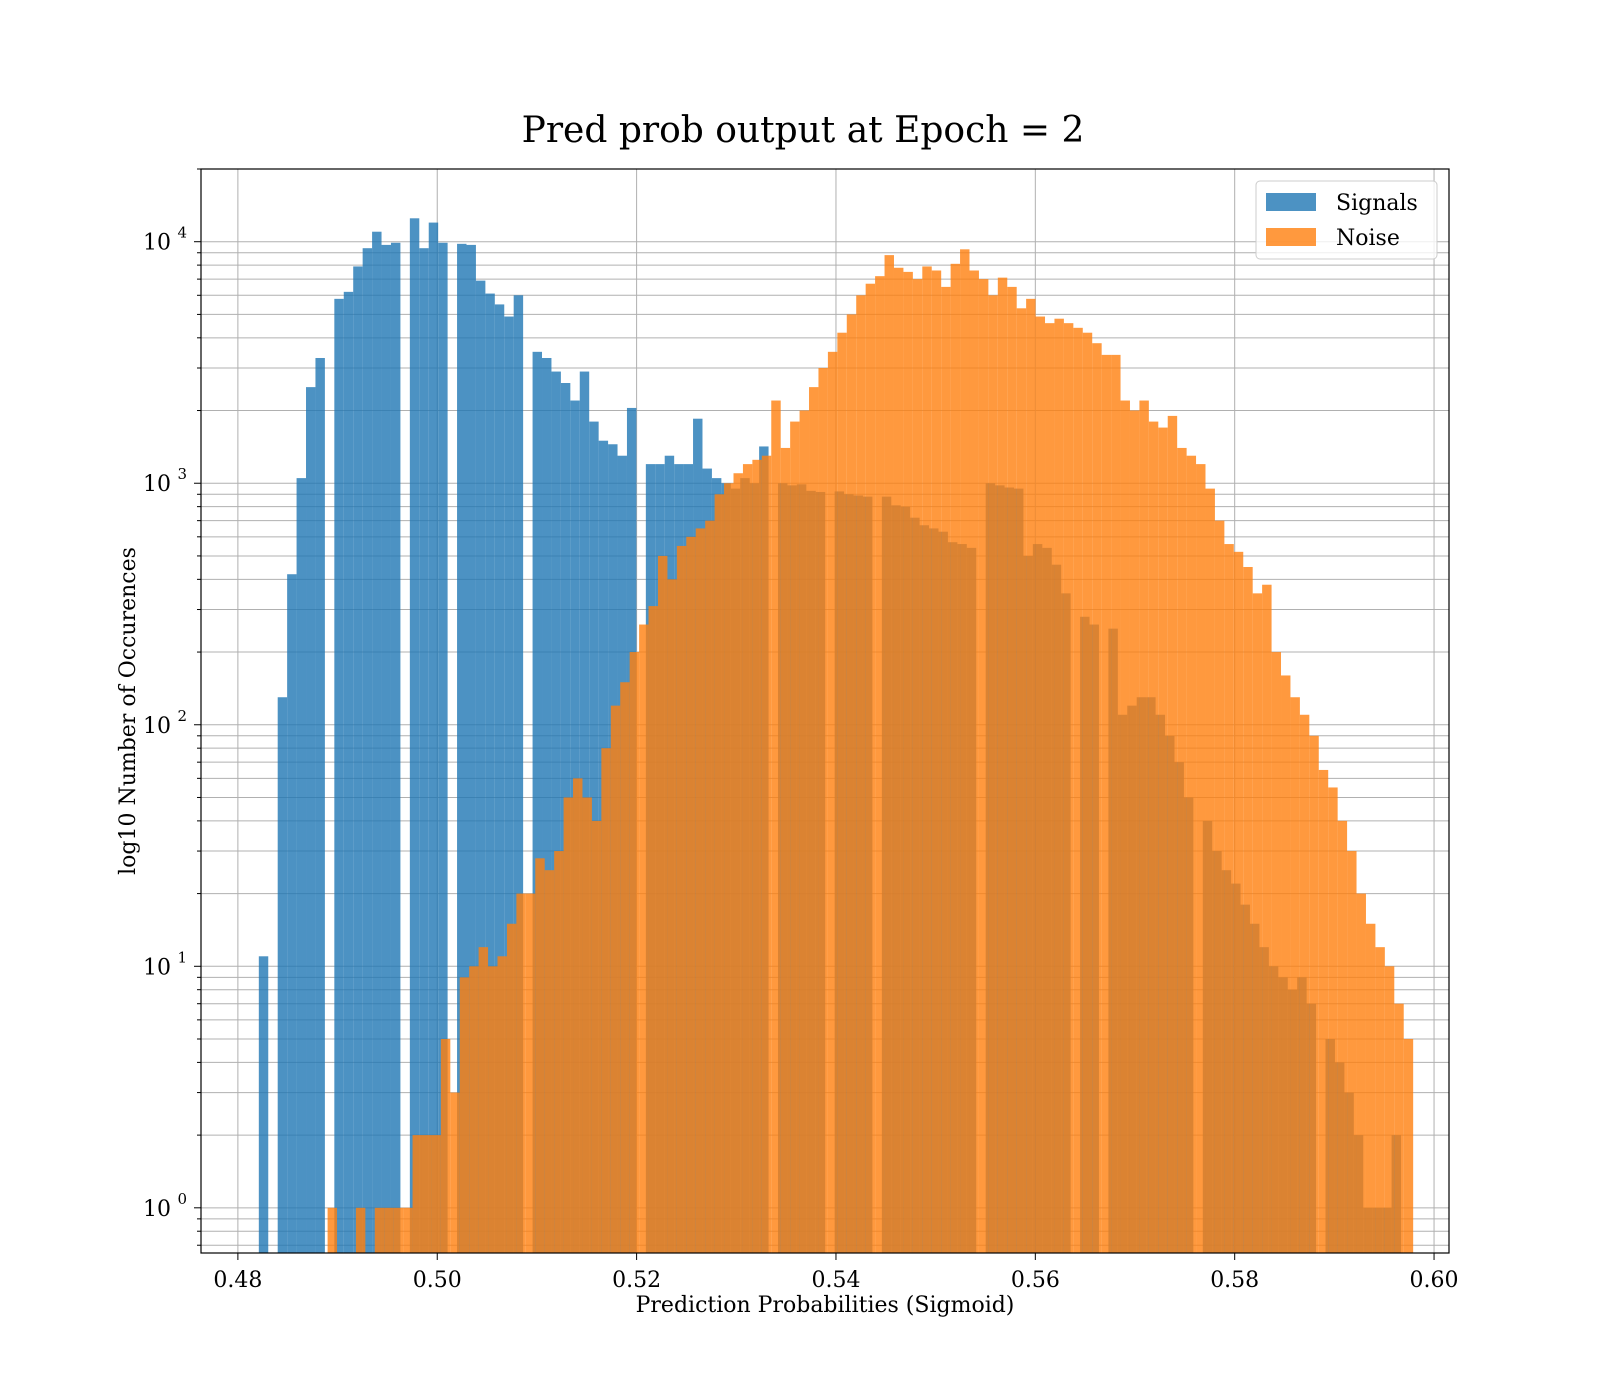 This screenshot has height=1400, width=1600. I want to click on y-tick-exponent: 2, so click(182, 716).